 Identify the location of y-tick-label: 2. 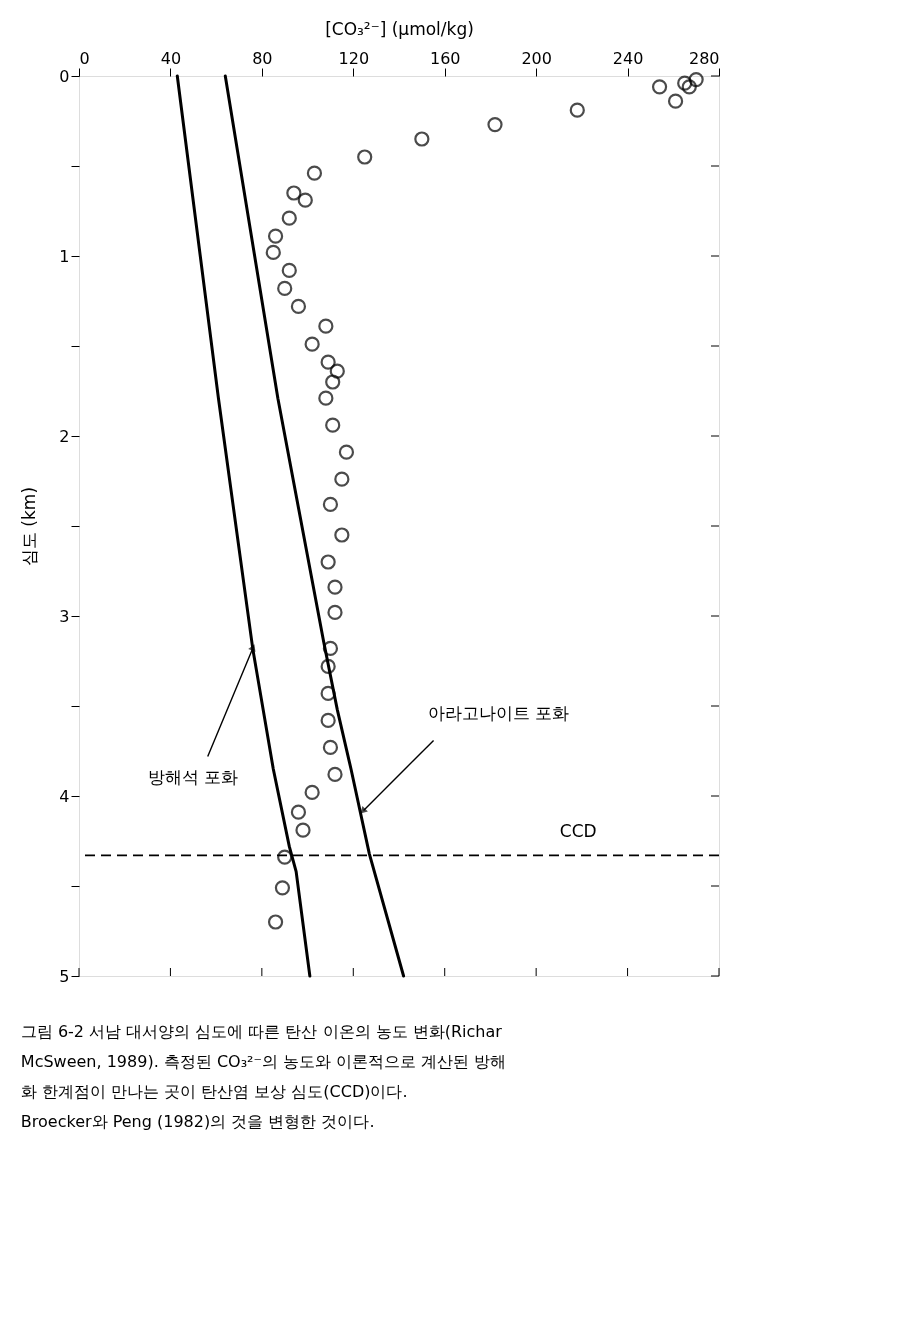
(64, 436).